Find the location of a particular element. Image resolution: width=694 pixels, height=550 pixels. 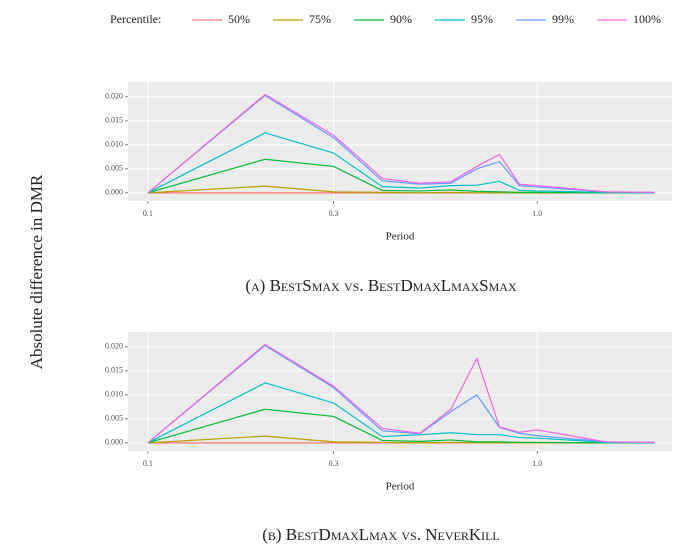

legend-label: 90% is located at coordinates (401, 19).